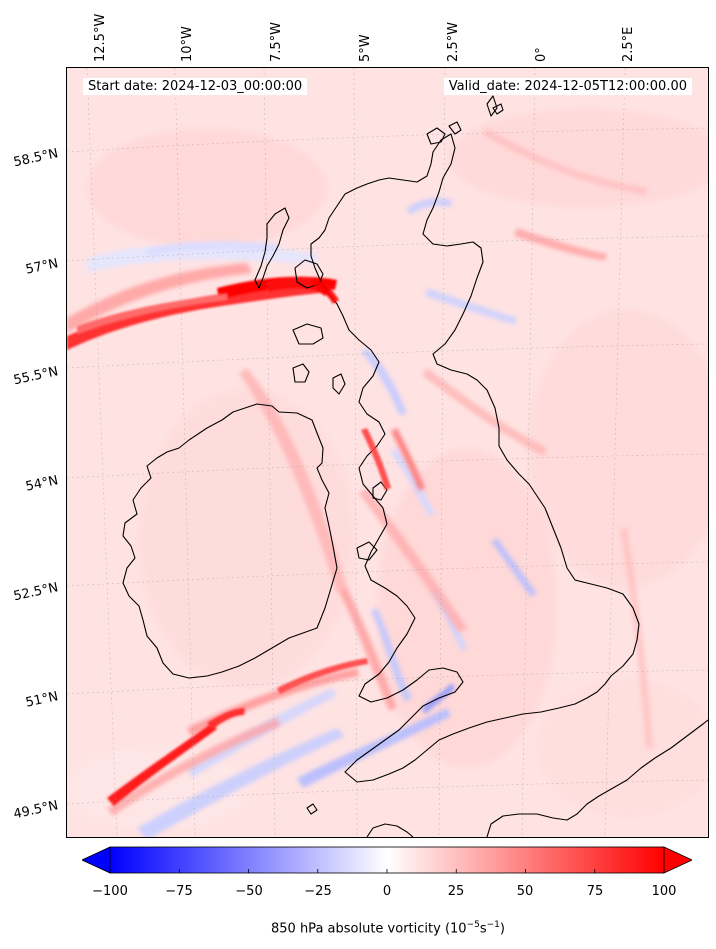  I want to click on coast-anglesey, so click(367, 551).